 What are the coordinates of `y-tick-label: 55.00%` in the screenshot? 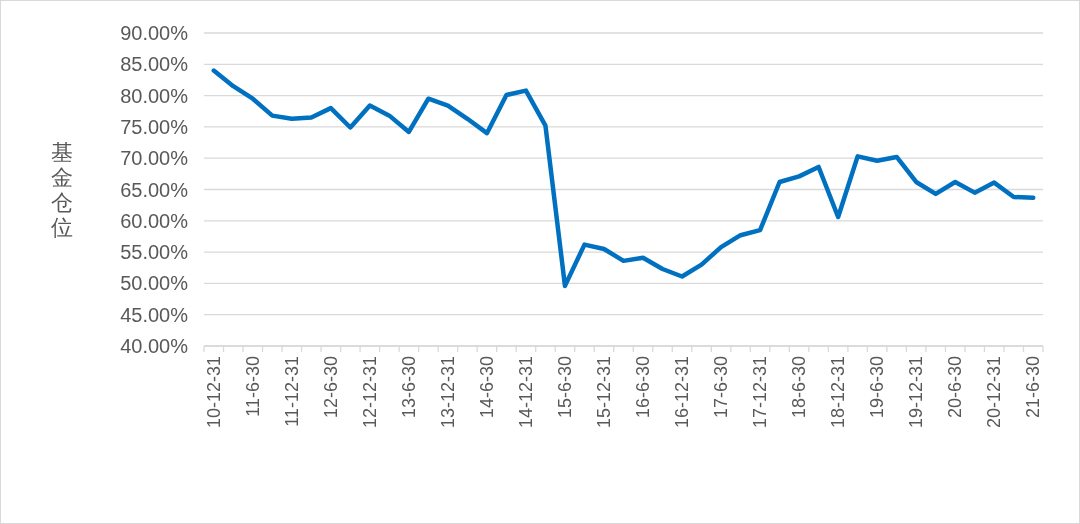 It's located at (154, 252).